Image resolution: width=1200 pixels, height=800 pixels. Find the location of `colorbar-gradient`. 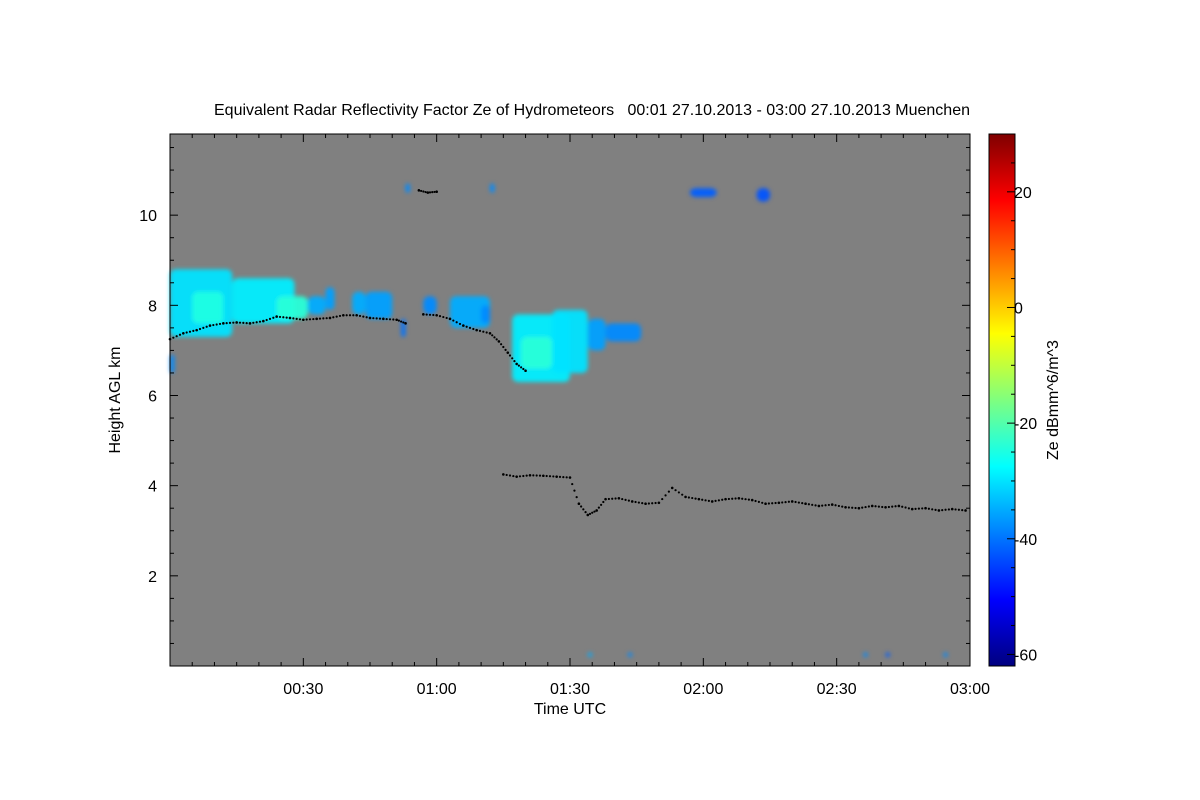

colorbar-gradient is located at coordinates (1002, 400).